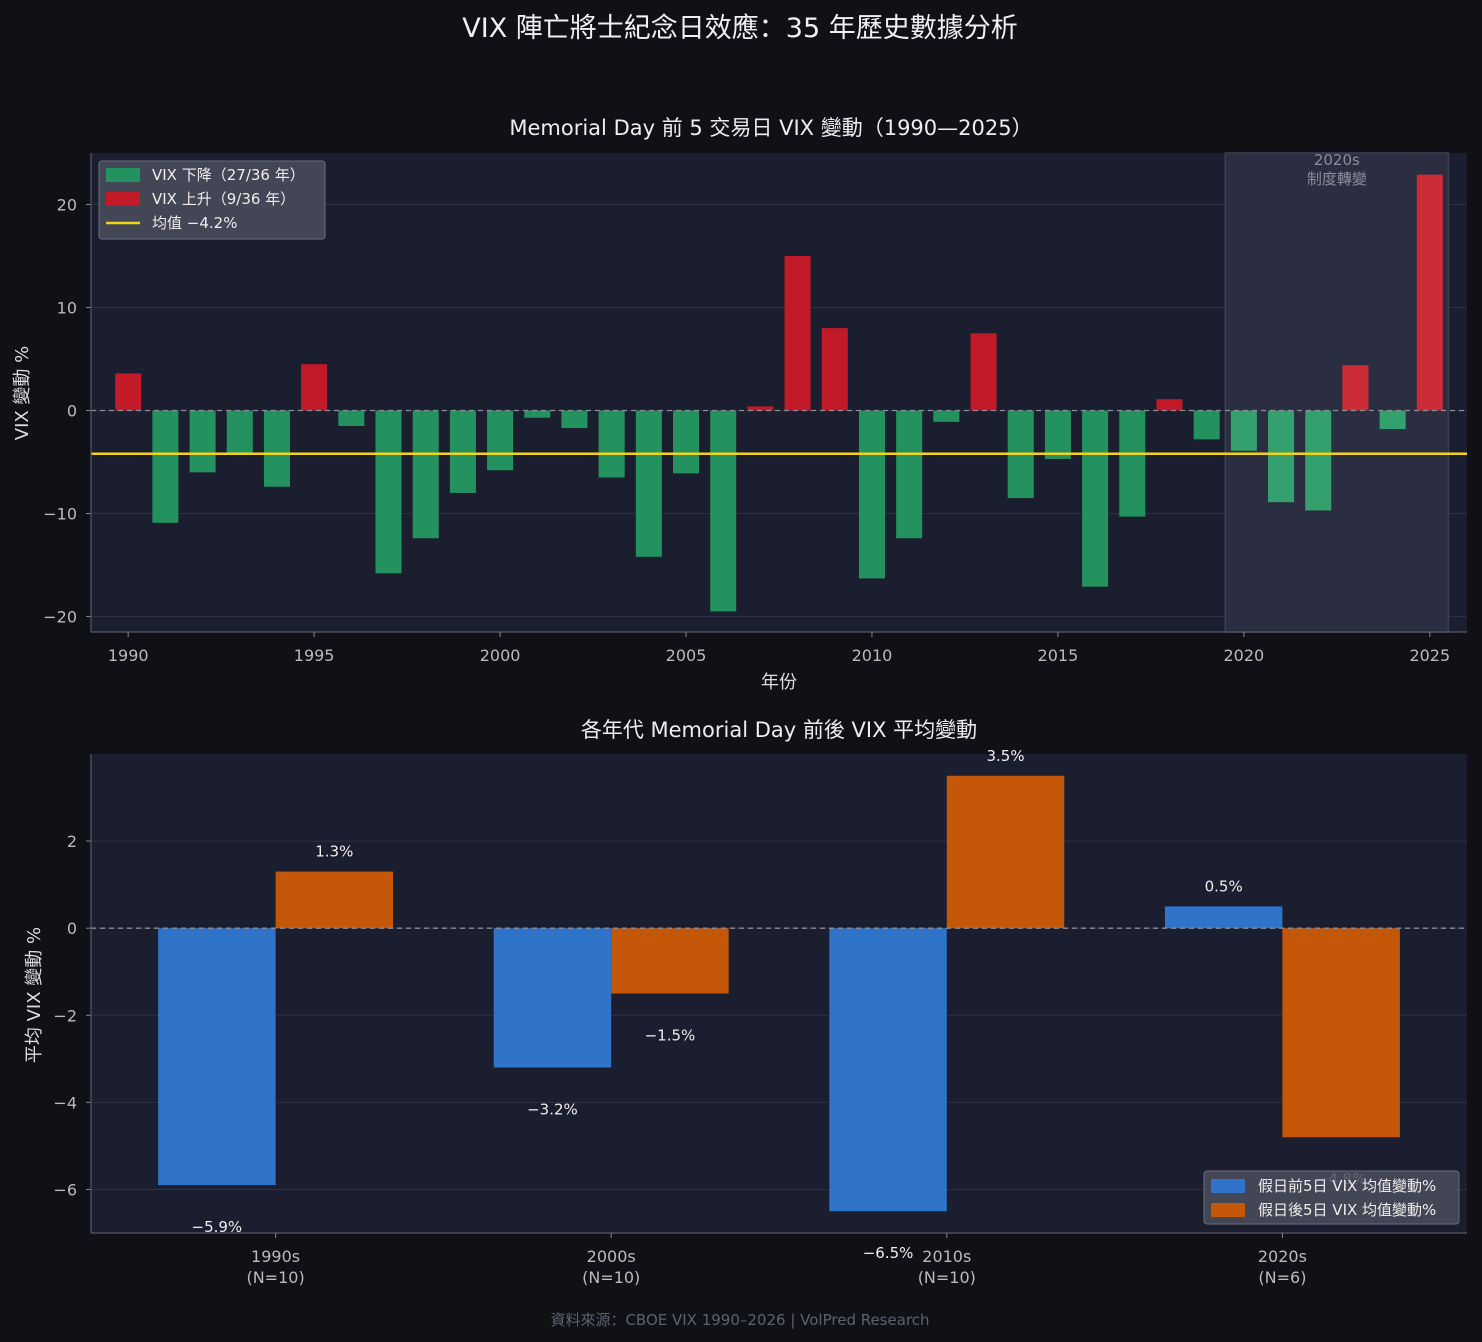  Describe the element at coordinates (67, 205) in the screenshot. I see `y-tick-label: 20` at that location.